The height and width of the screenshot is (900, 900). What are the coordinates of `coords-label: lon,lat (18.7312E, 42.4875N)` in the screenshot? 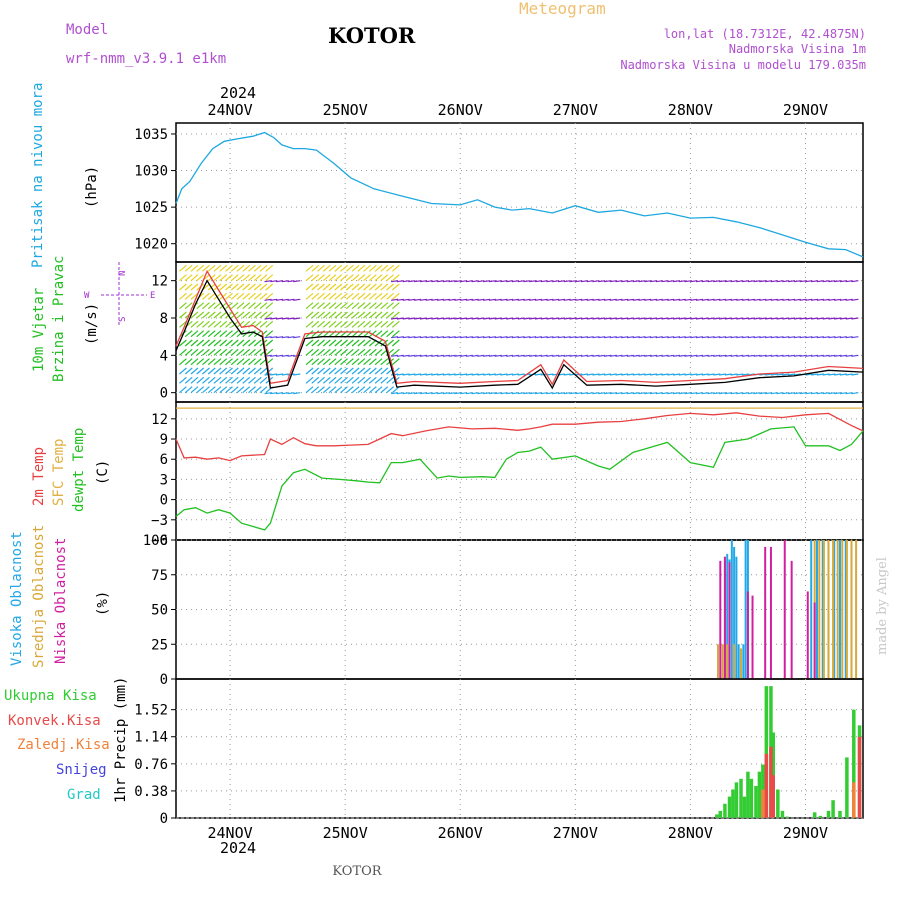 It's located at (765, 34).